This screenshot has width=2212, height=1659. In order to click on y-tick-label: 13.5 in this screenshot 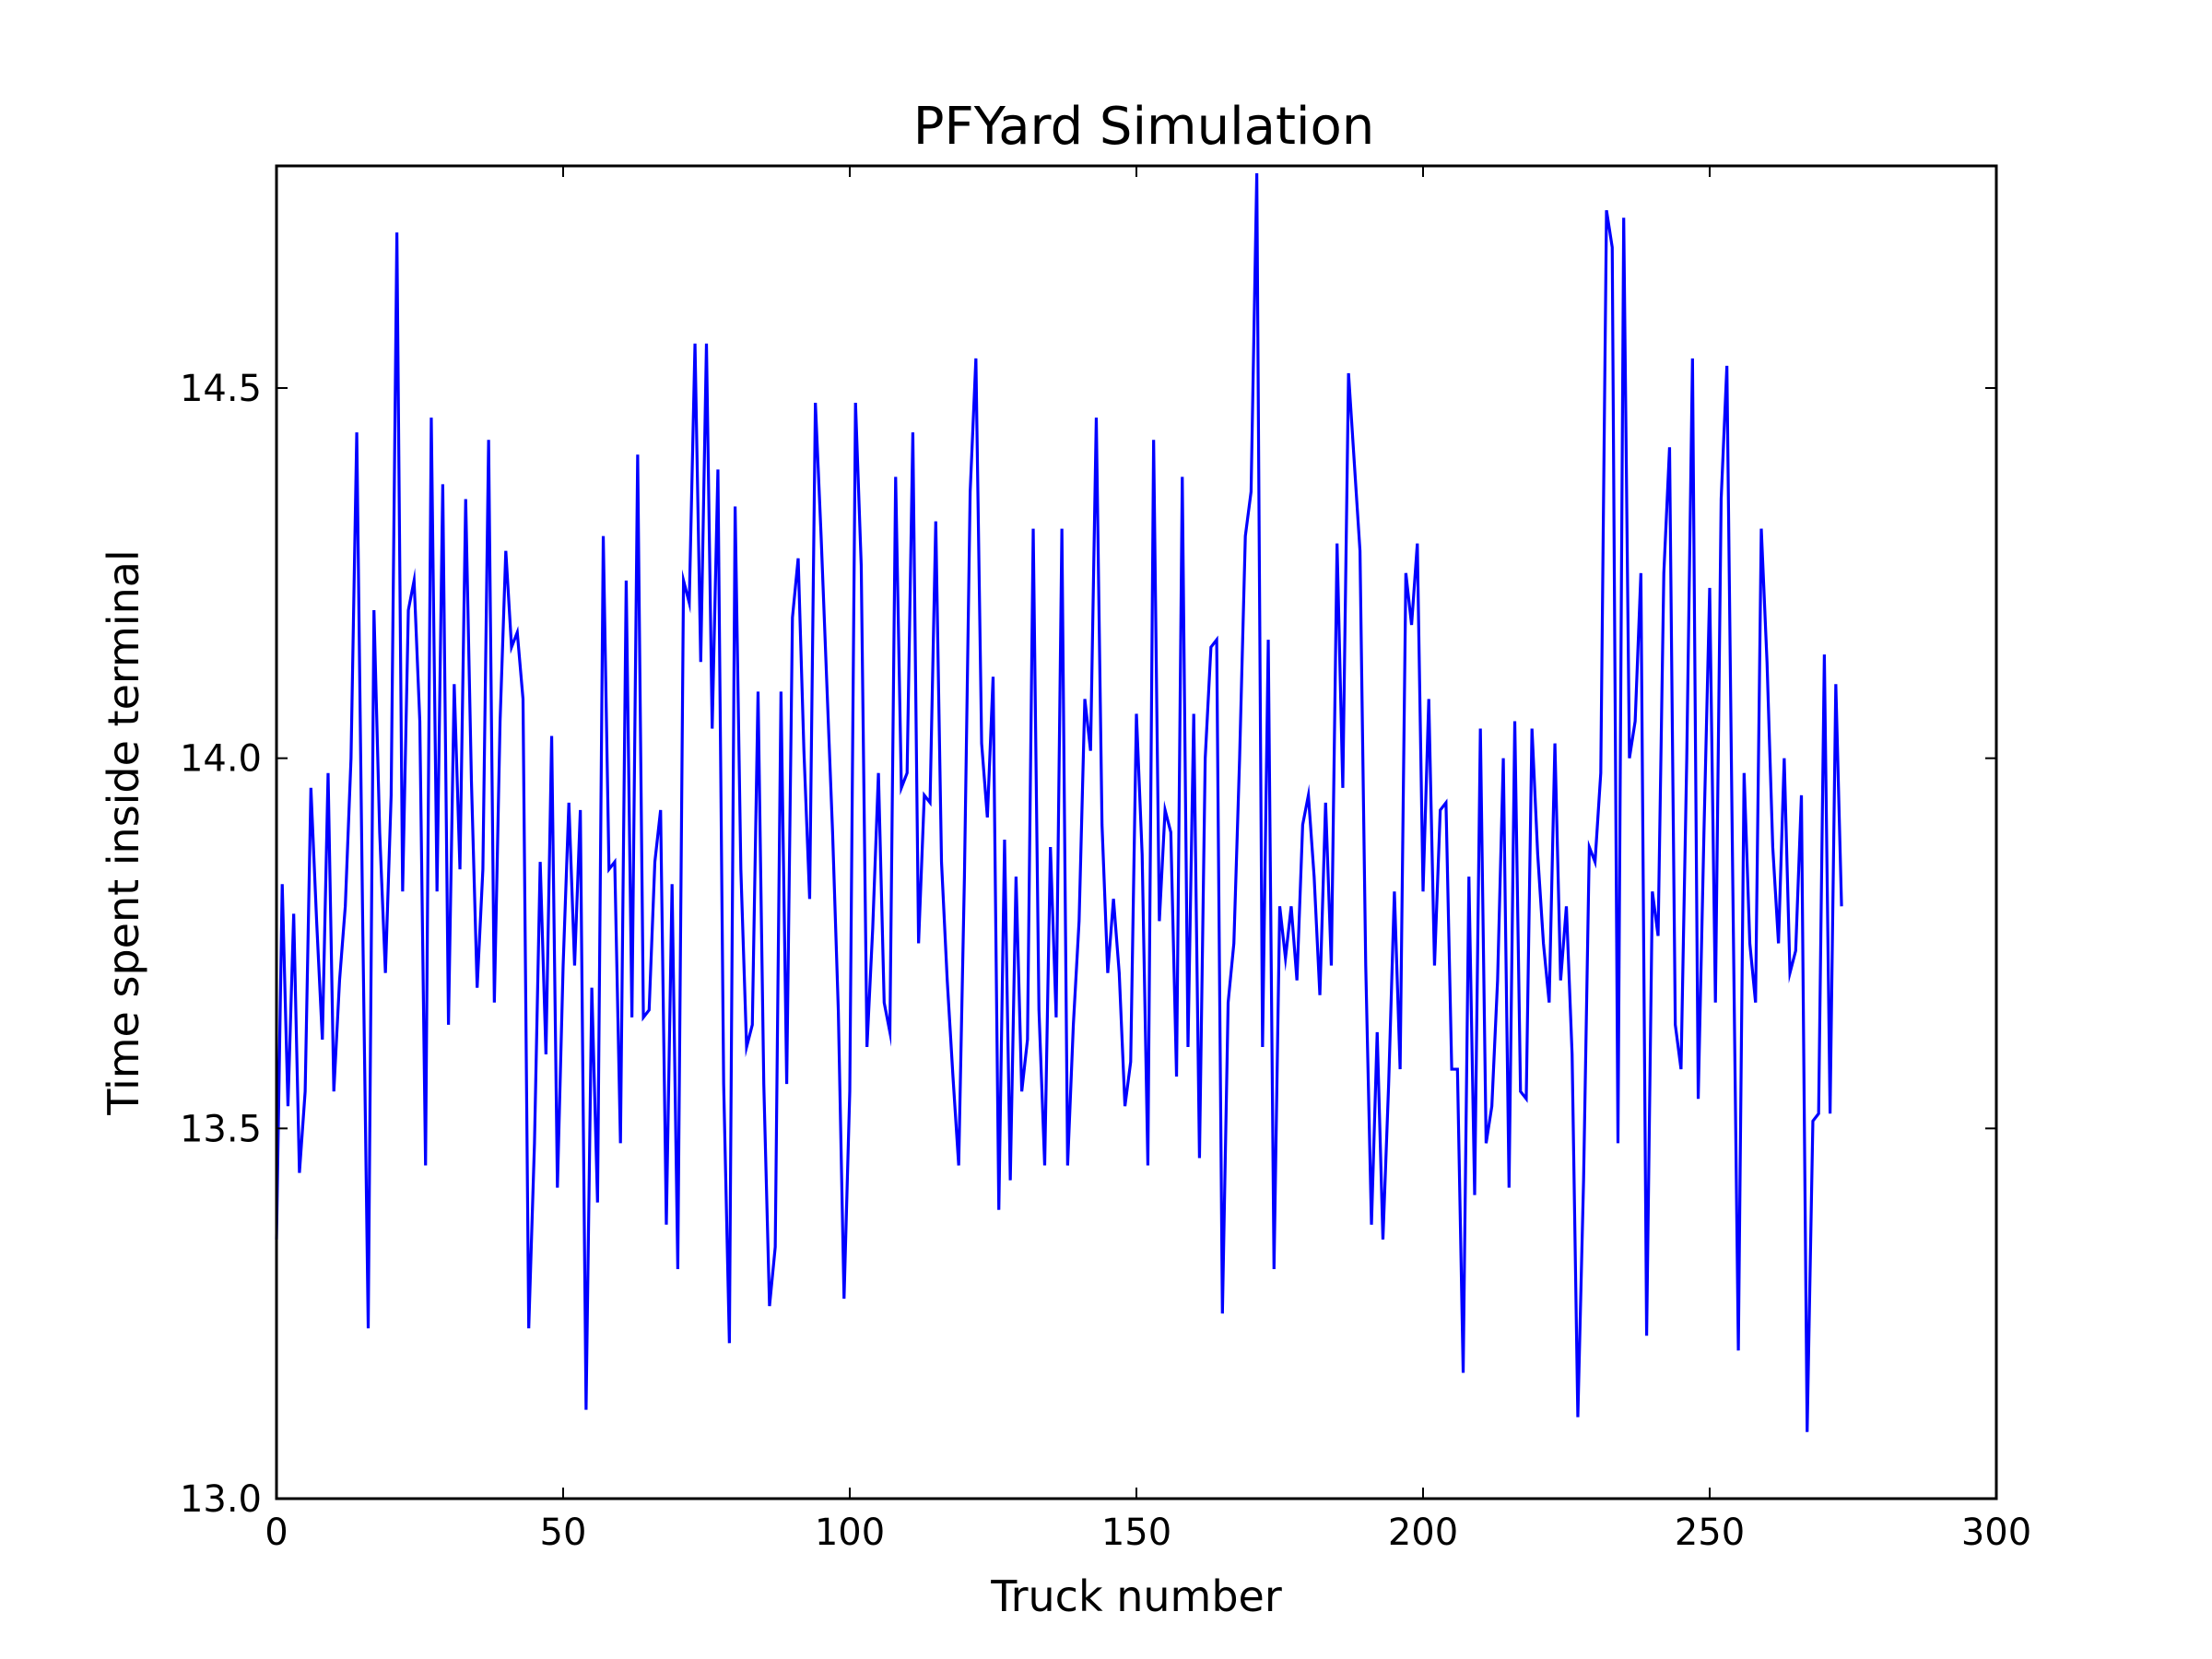, I will do `click(221, 1129)`.